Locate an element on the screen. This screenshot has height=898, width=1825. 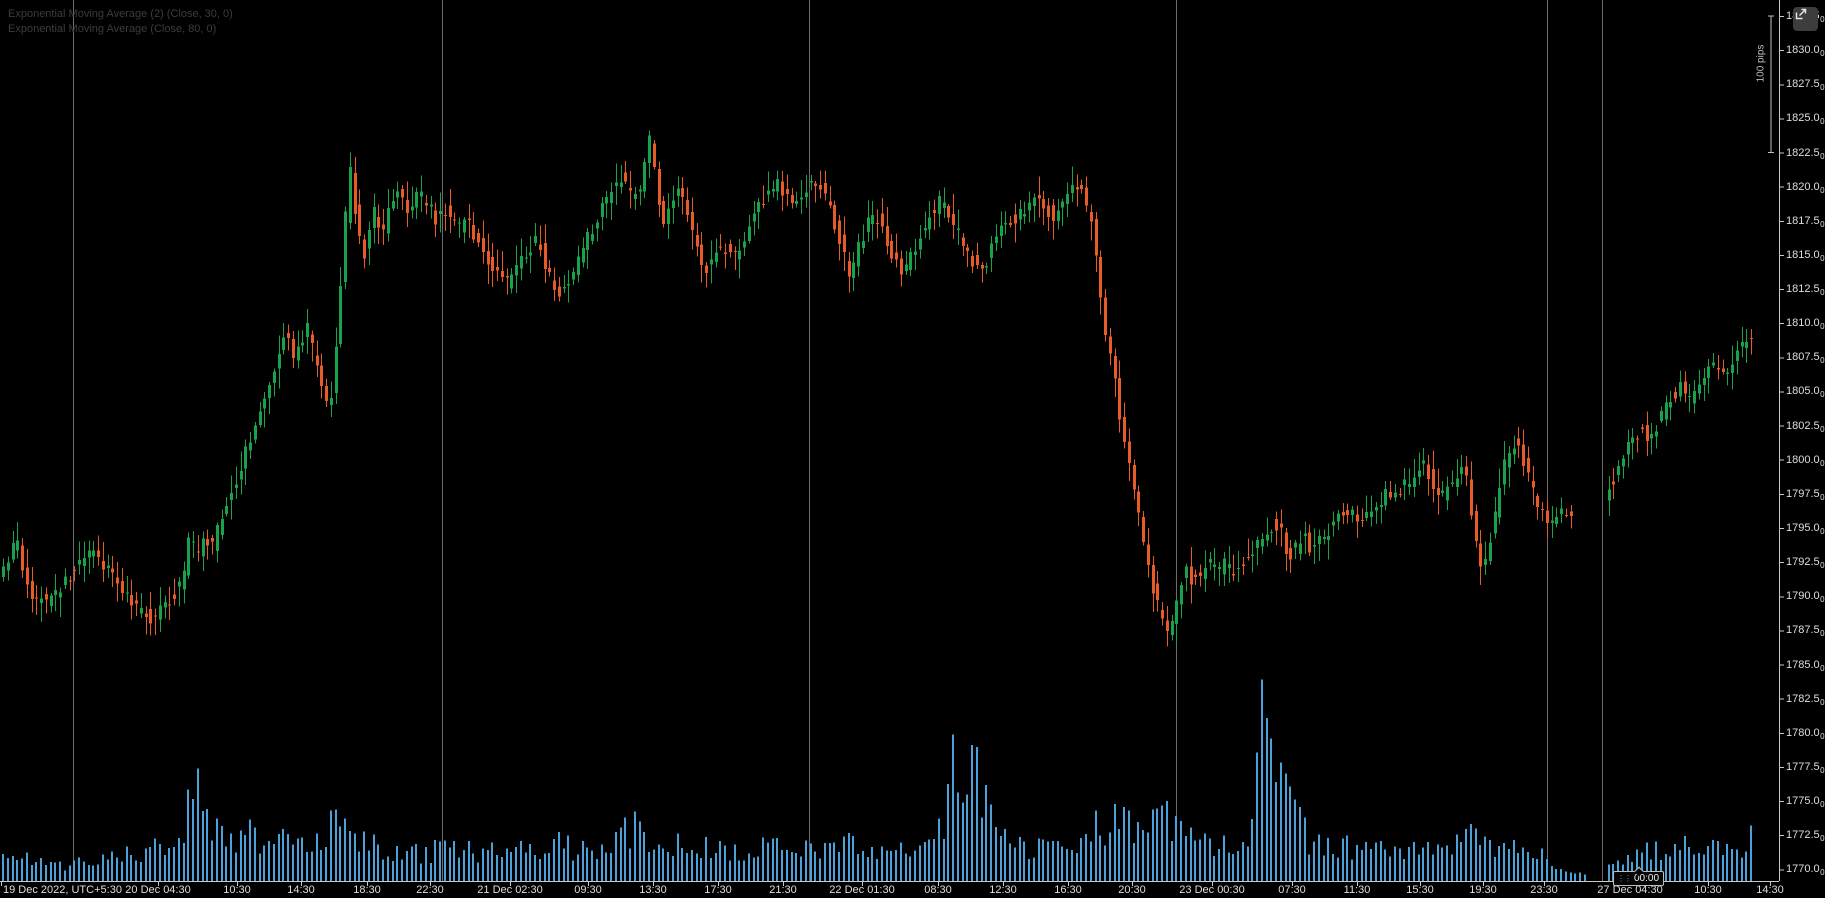
time-tick-label: 27 Dec 04:30 is located at coordinates (1630, 890).